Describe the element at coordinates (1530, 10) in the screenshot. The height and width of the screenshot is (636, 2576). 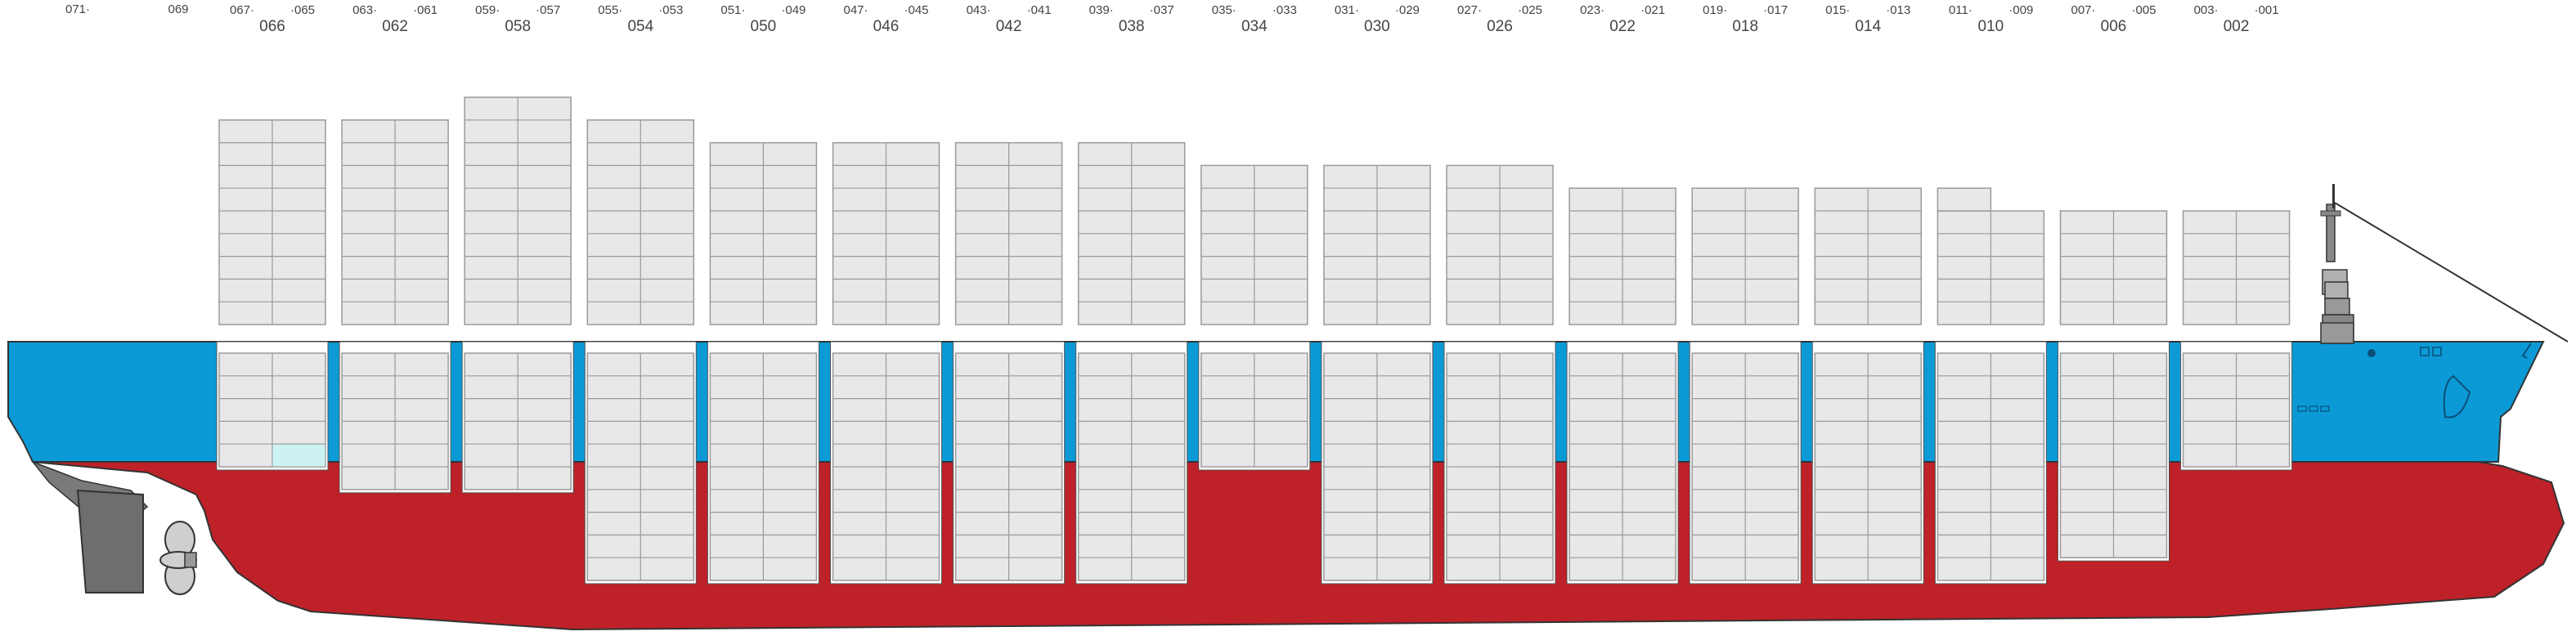
I see `bay-sublabel-right-026: ·025` at that location.